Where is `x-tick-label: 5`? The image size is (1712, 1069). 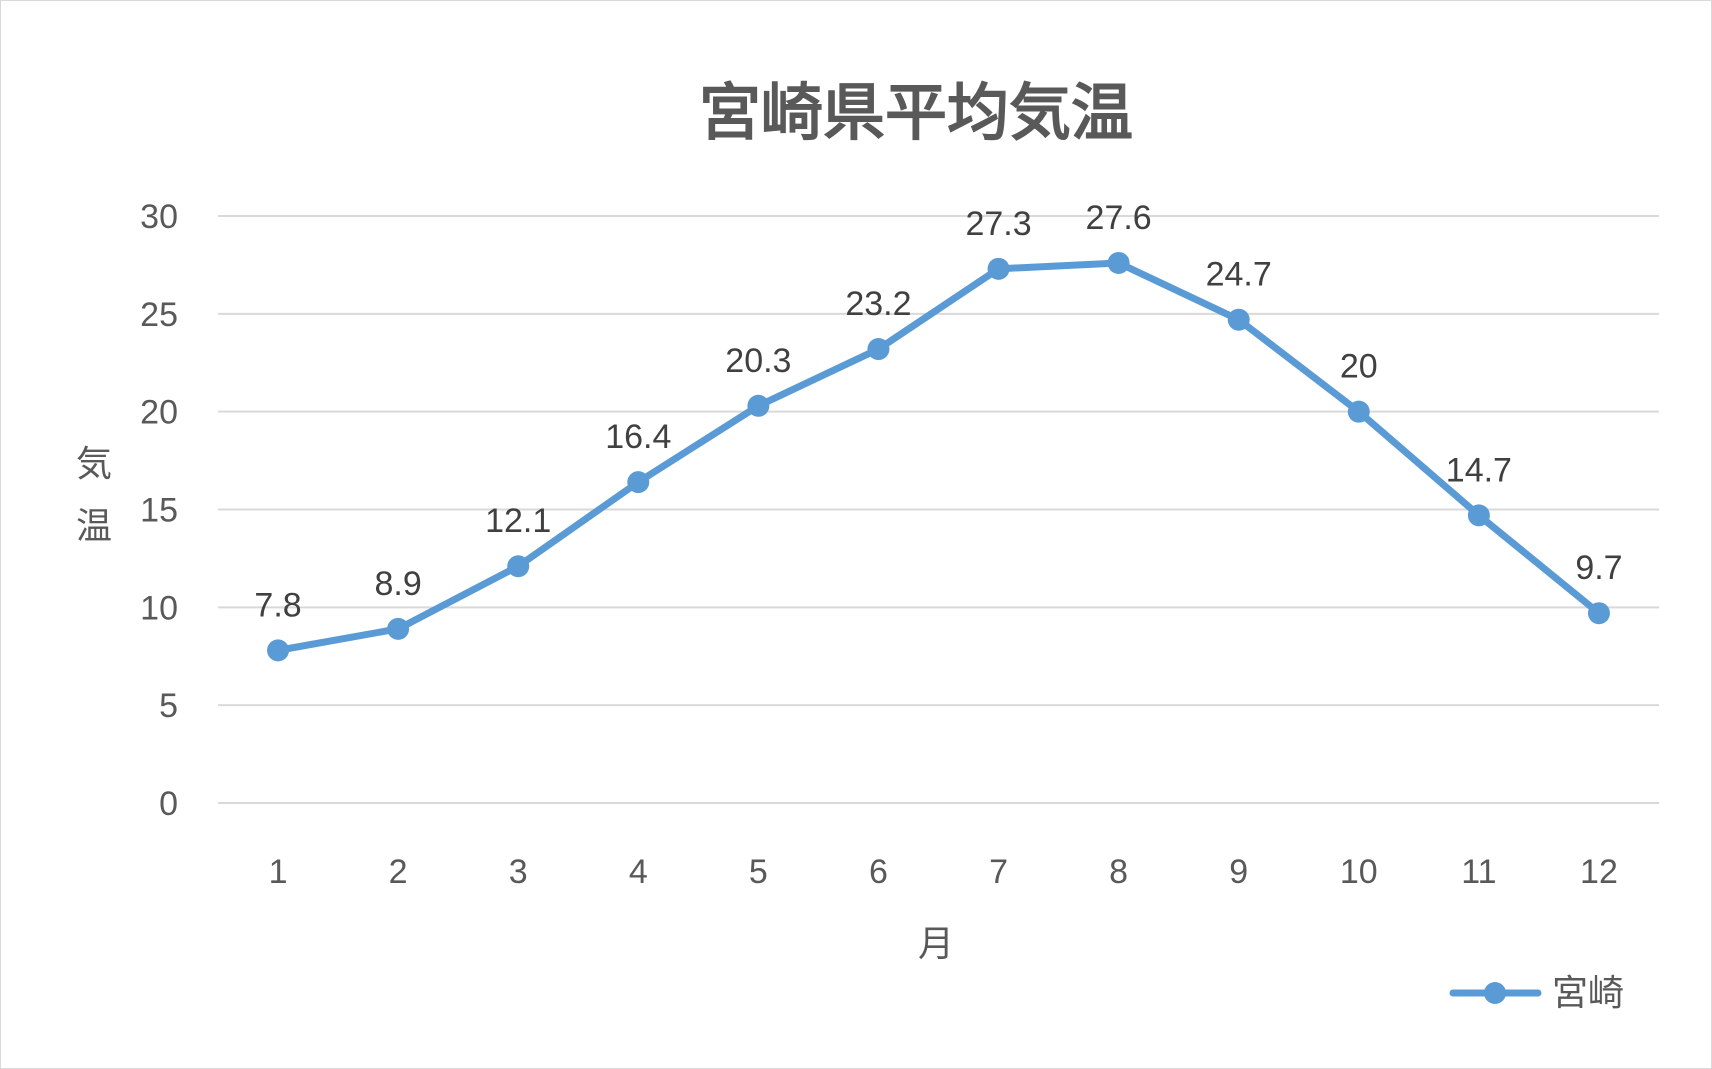 x-tick-label: 5 is located at coordinates (758, 872).